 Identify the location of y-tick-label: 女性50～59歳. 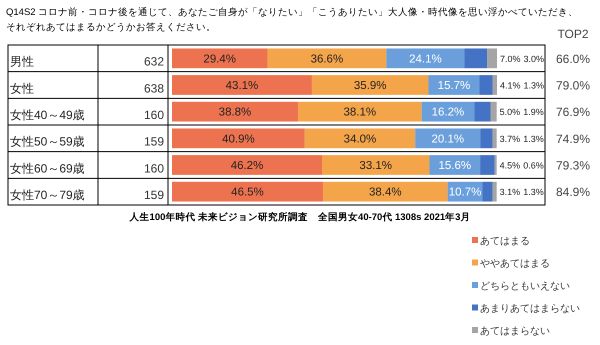
(47, 141).